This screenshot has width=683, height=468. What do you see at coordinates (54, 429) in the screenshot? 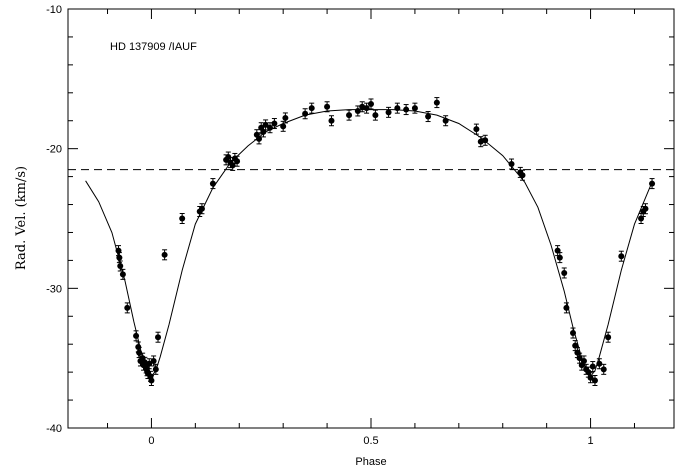
I see `y-tick-label: -40` at bounding box center [54, 429].